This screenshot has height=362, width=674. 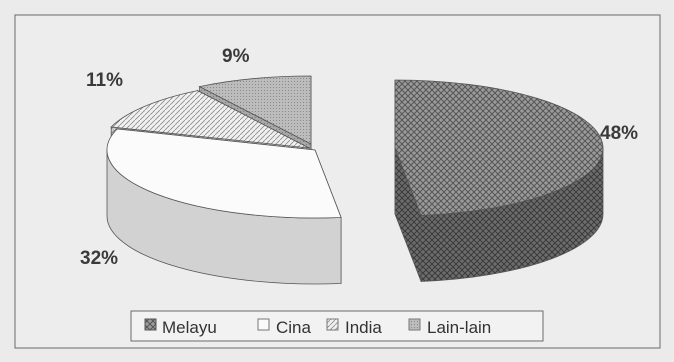 What do you see at coordinates (150, 324) in the screenshot?
I see `legend-swatch-melayu` at bounding box center [150, 324].